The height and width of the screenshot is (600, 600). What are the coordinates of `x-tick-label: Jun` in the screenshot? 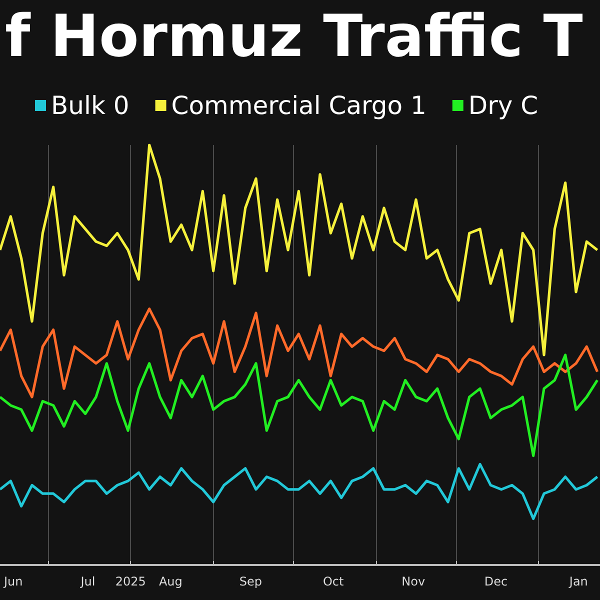 It's located at (12, 581).